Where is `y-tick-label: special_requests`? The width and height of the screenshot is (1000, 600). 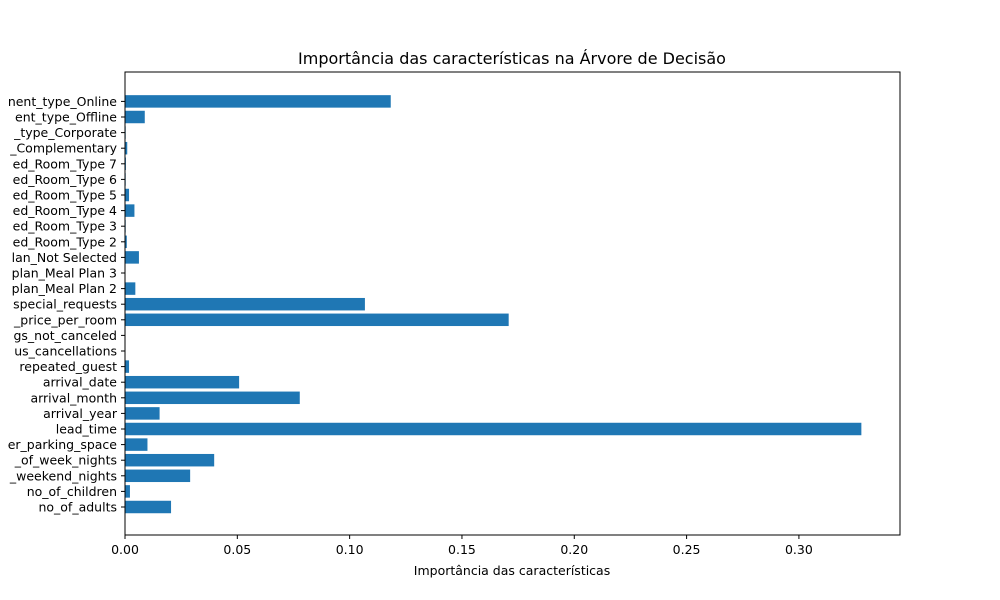
y-tick-label: special_requests is located at coordinates (65, 304).